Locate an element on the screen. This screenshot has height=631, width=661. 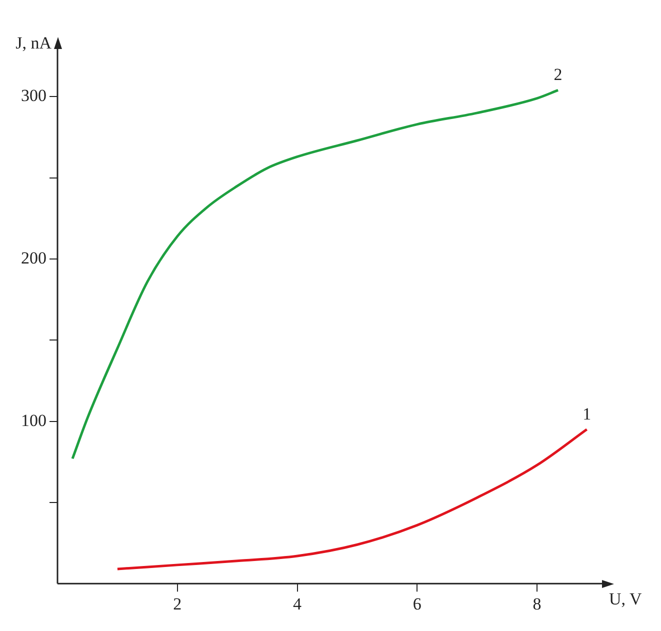
x-tick-label: 4 is located at coordinates (297, 604).